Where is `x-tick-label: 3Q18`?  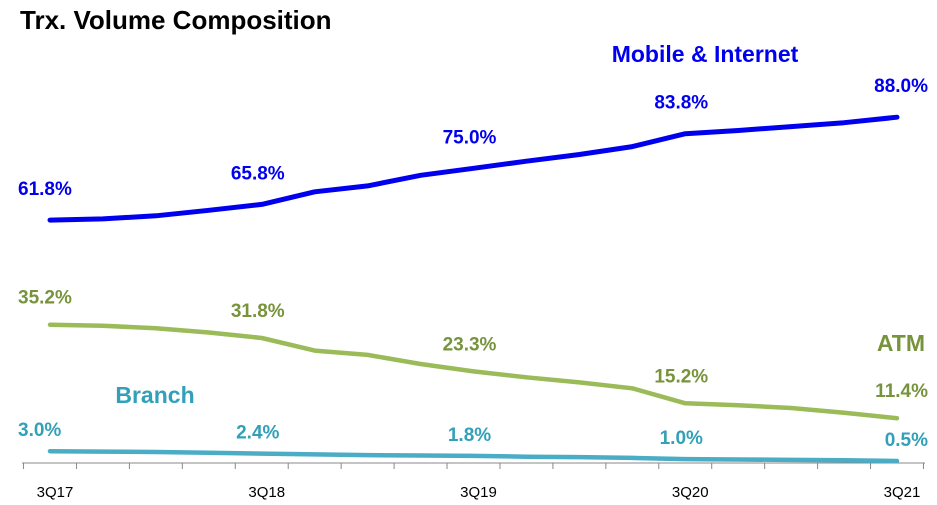
x-tick-label: 3Q18 is located at coordinates (266, 492).